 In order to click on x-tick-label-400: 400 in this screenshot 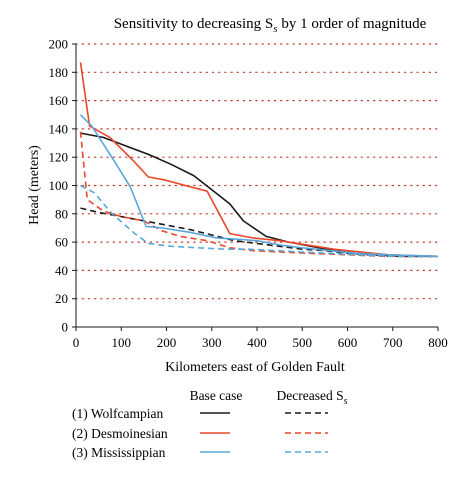, I will do `click(257, 342)`.